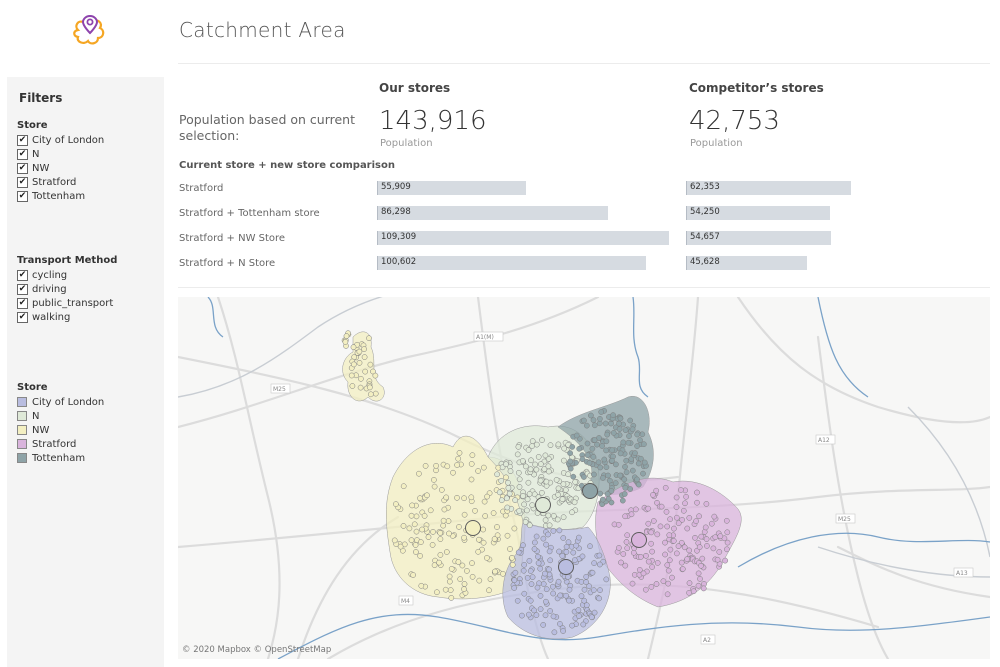  What do you see at coordinates (705, 262) in the screenshot?
I see `competitor-bar-value: 45,628` at bounding box center [705, 262].